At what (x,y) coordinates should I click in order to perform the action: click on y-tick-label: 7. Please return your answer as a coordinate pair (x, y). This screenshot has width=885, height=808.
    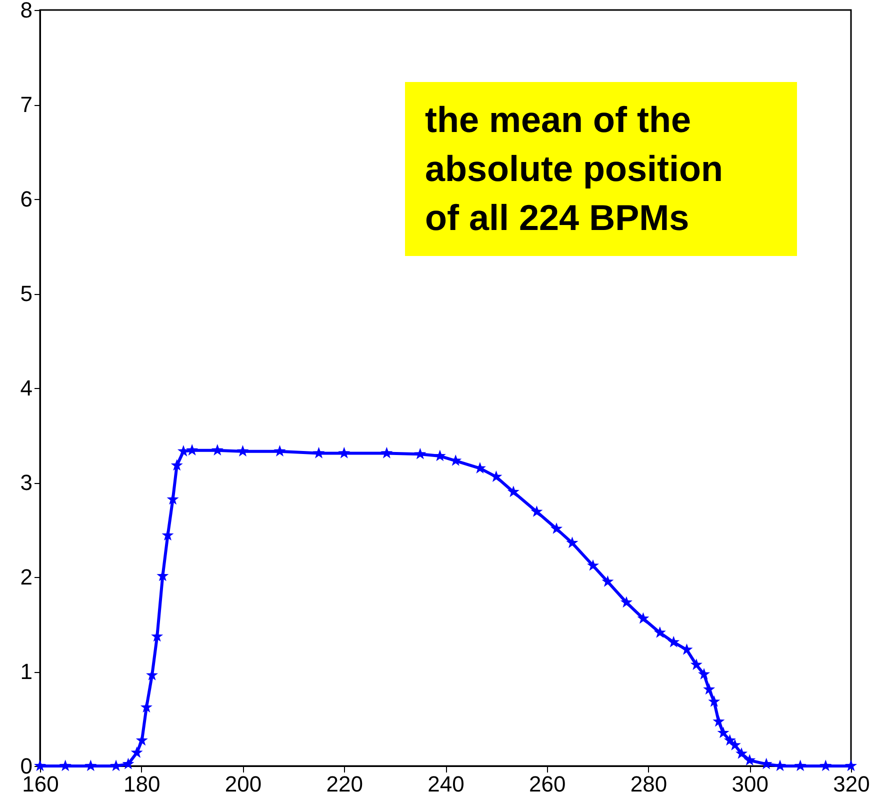
    Looking at the image, I should click on (26, 104).